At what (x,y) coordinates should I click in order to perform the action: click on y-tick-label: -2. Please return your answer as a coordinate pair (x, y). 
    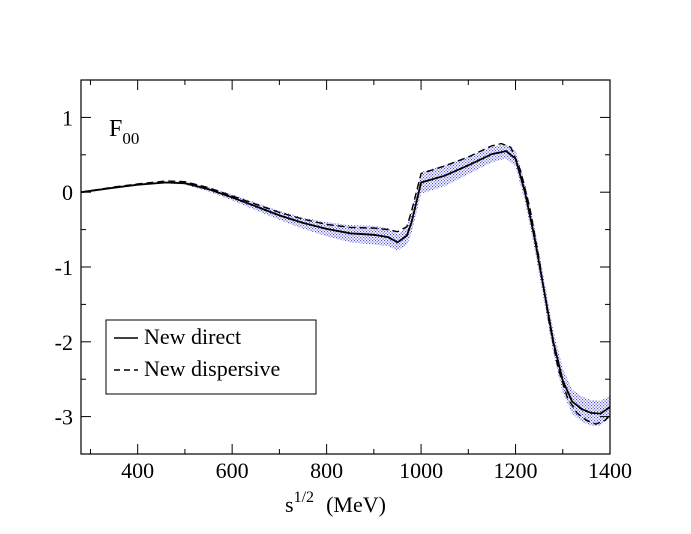
    Looking at the image, I should click on (64, 342).